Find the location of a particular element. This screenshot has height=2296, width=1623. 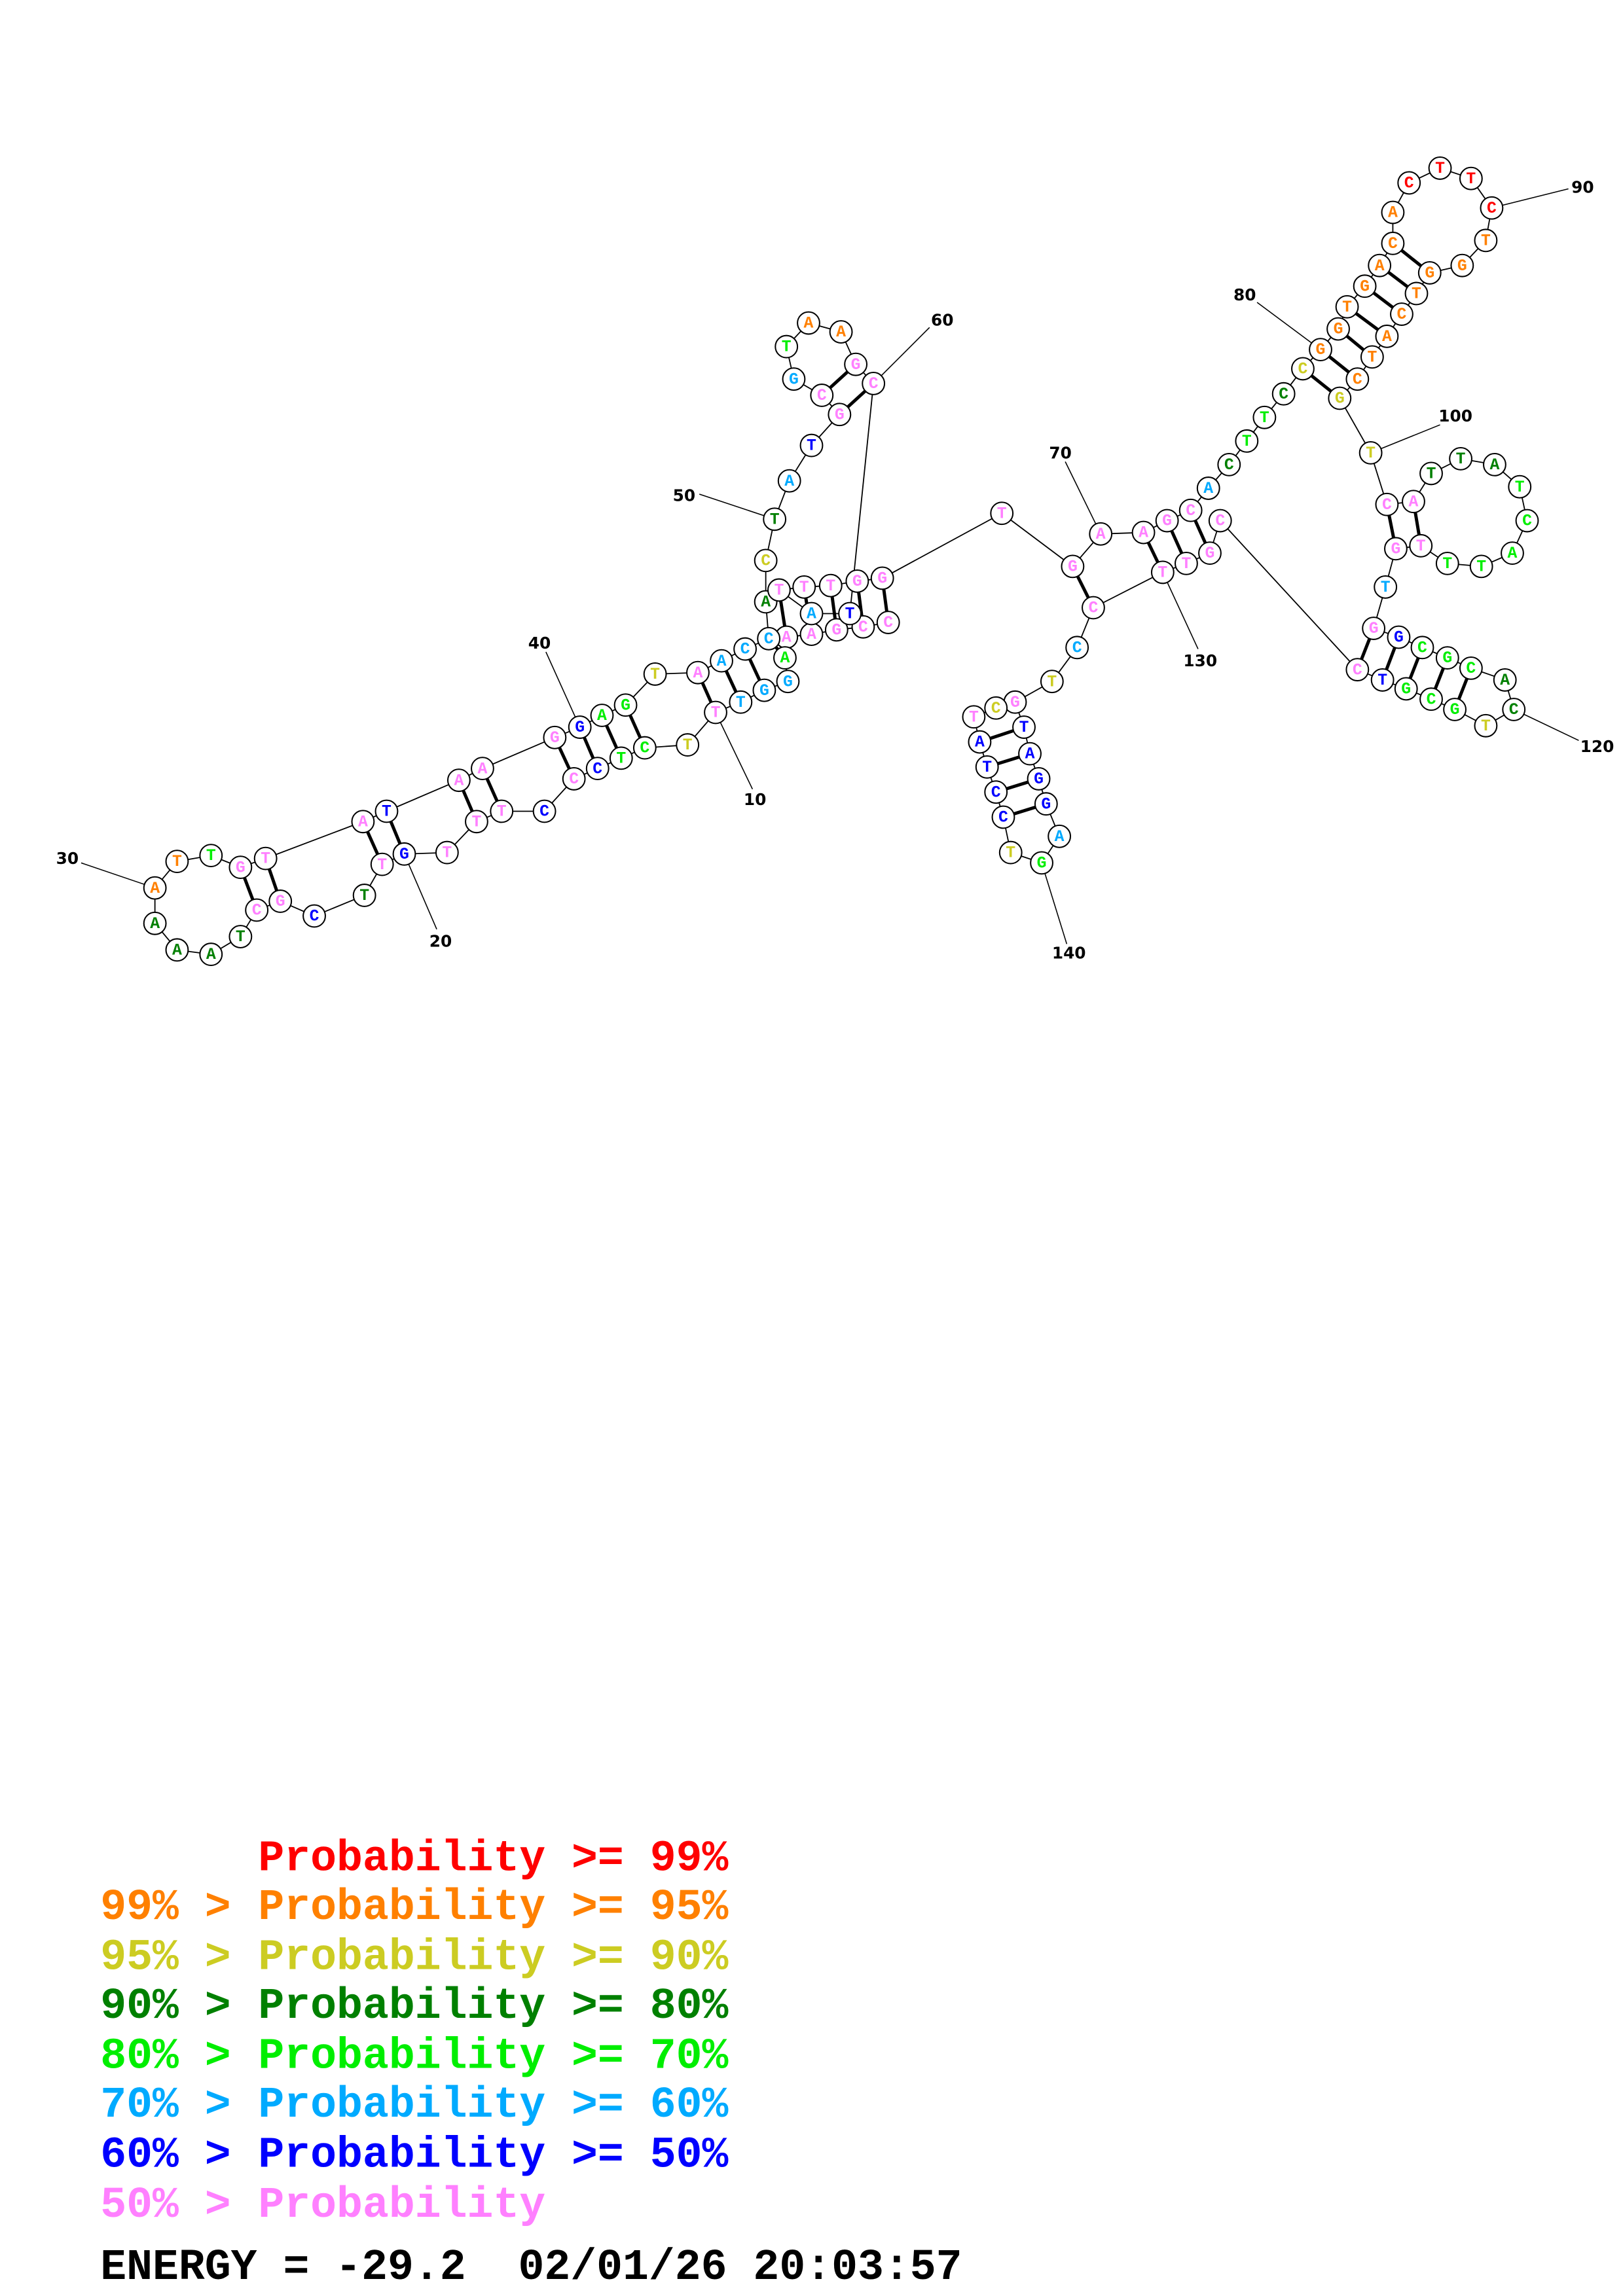

position-label: 20 is located at coordinates (440, 940).